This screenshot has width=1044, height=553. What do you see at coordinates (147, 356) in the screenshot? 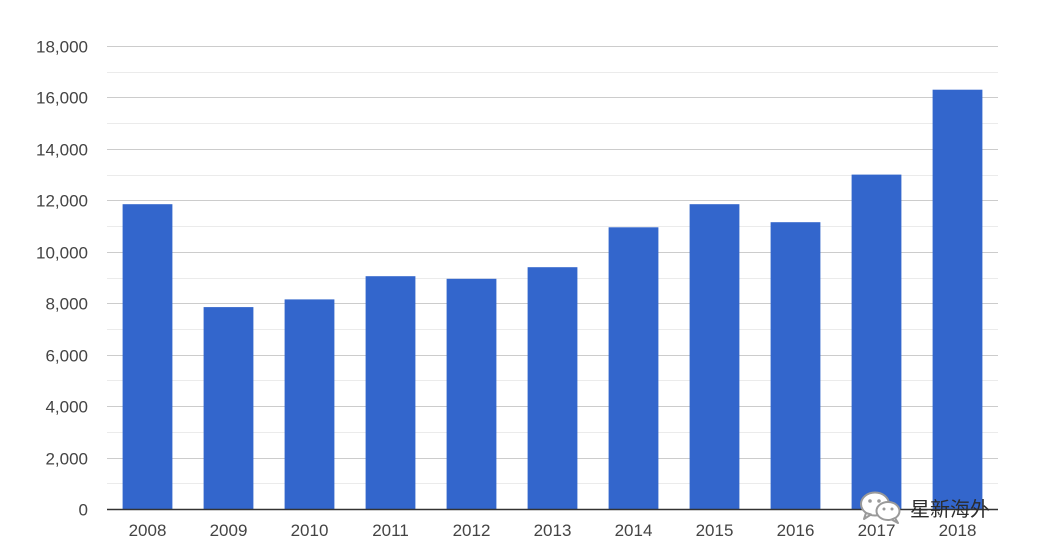
I see `bar-2008` at bounding box center [147, 356].